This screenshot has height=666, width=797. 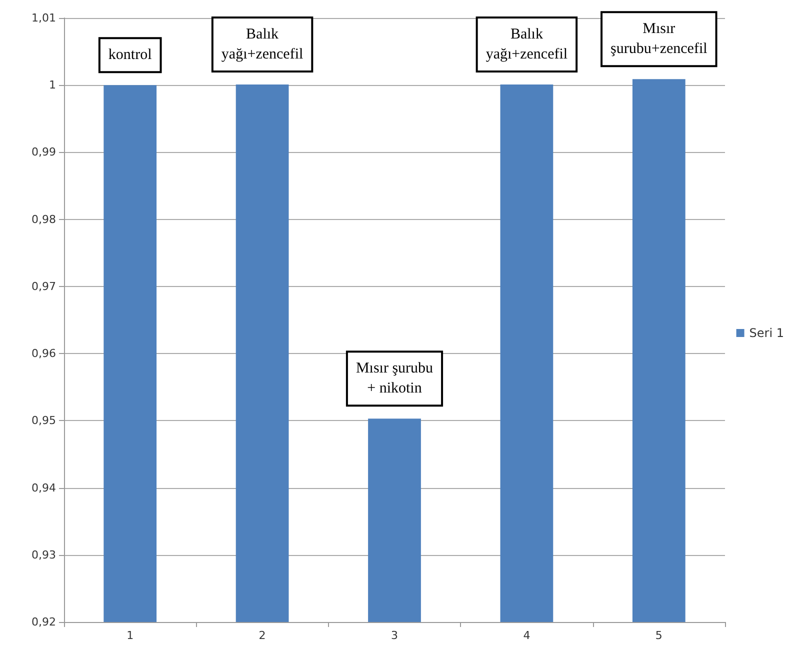 I want to click on legend-label: Seri 1, so click(x=766, y=333).